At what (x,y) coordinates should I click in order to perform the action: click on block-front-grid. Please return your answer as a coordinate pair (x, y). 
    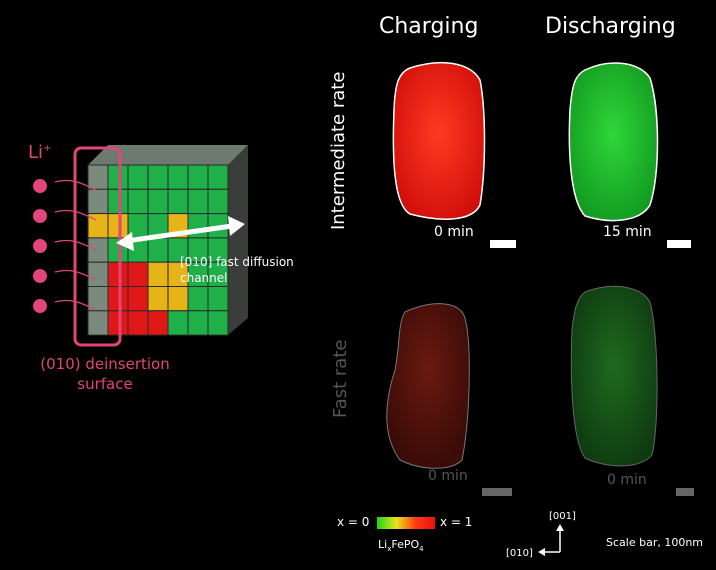
    Looking at the image, I should click on (158, 250).